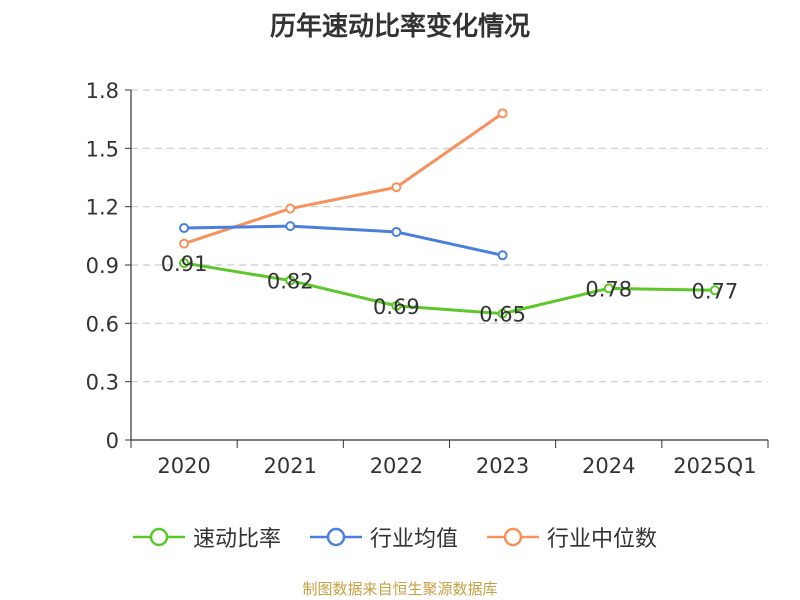  I want to click on legend-item-quick-ratio: 速动比率, so click(207, 537).